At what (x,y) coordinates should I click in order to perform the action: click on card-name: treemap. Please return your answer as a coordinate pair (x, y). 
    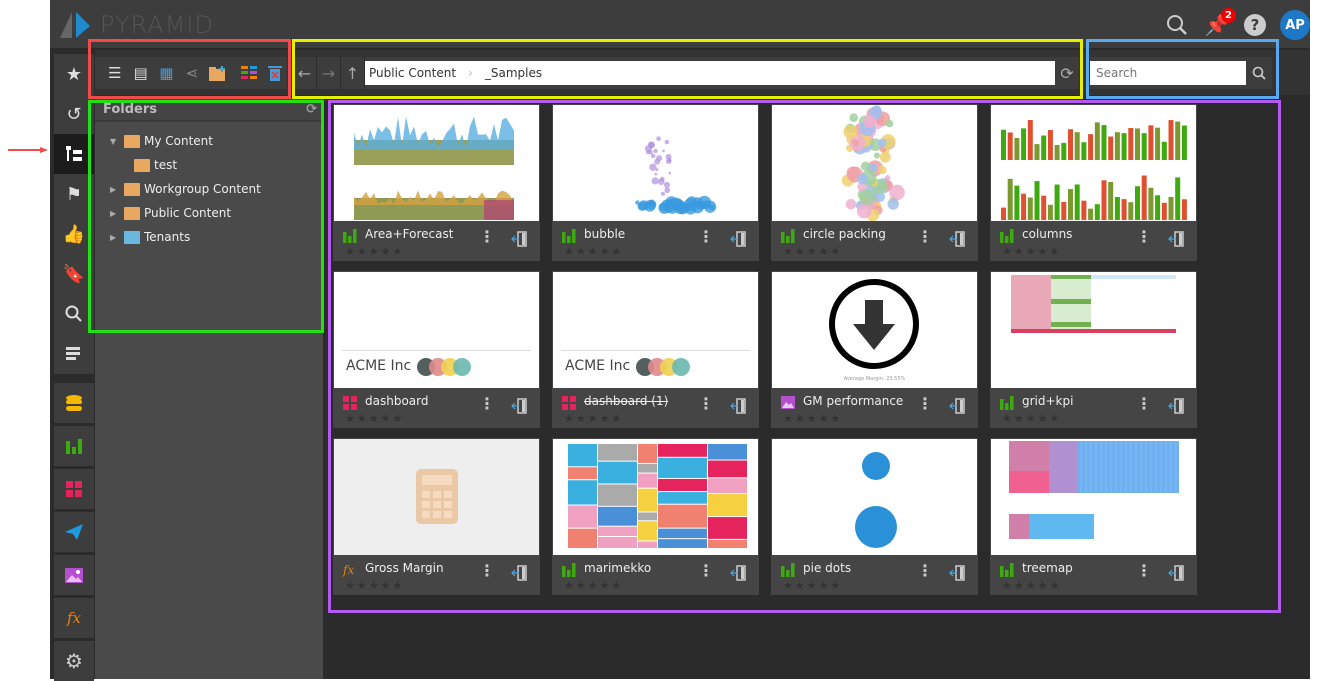
    Looking at the image, I should click on (1047, 568).